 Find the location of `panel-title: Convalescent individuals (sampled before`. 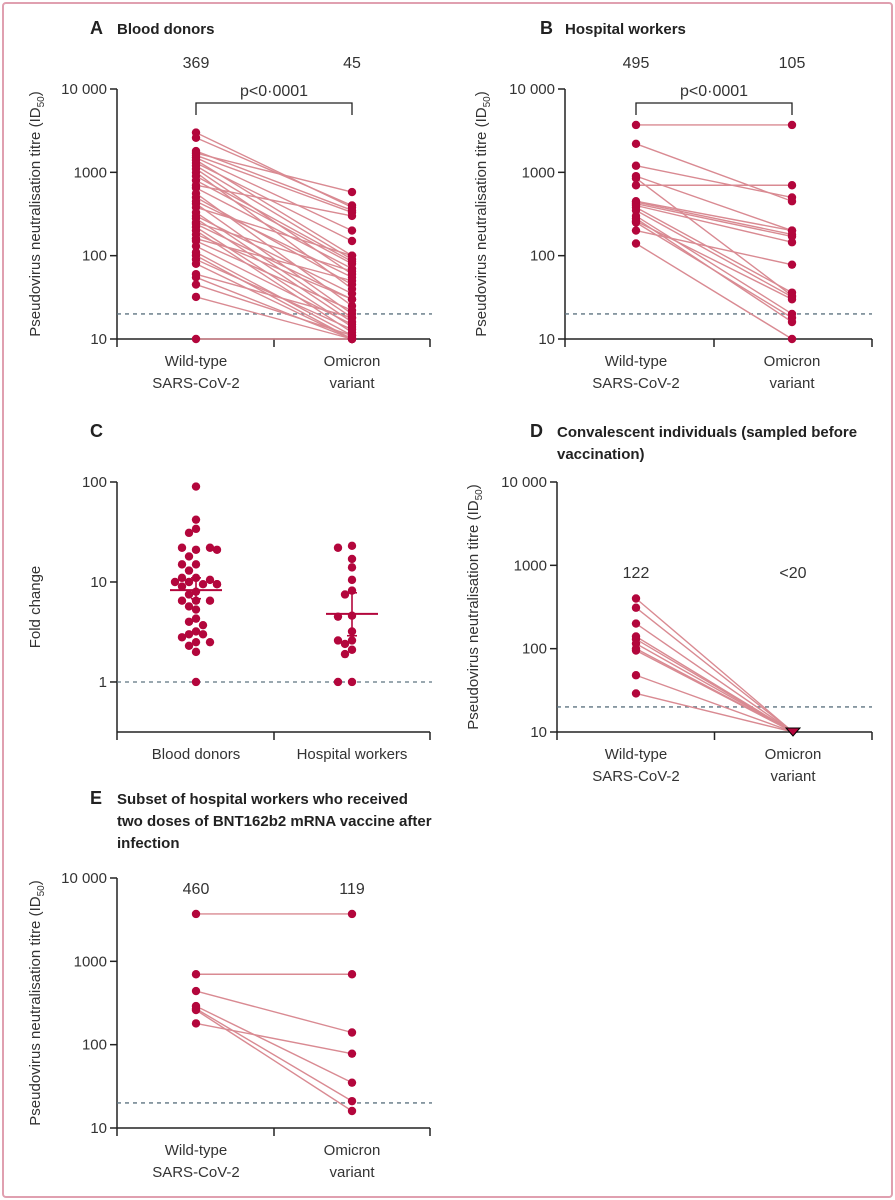

panel-title: Convalescent individuals (sampled before is located at coordinates (707, 432).